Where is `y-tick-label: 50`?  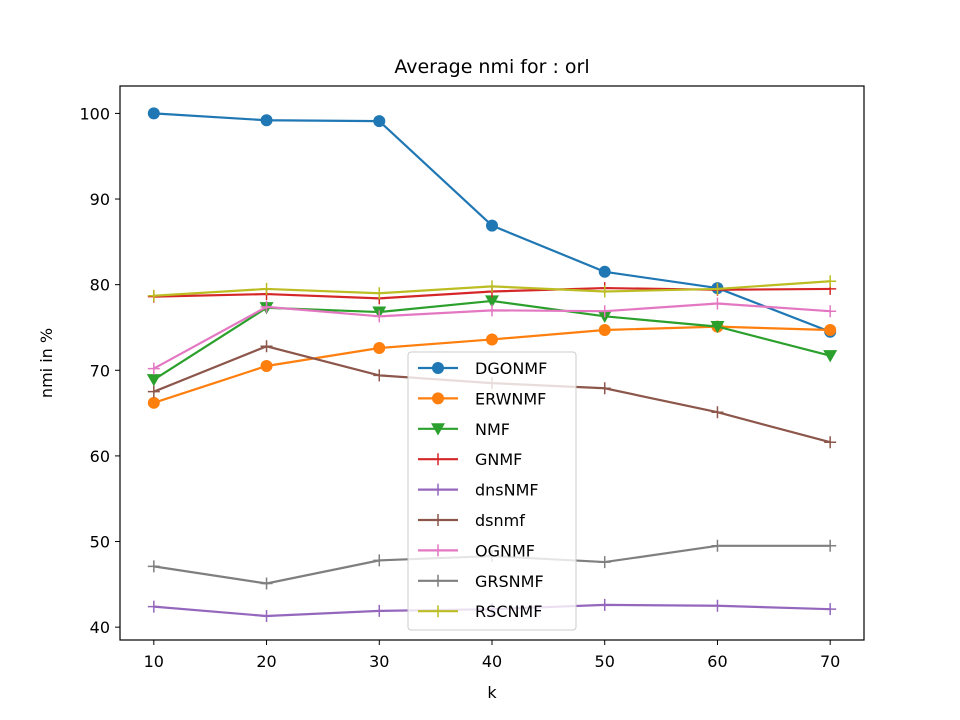
y-tick-label: 50 is located at coordinates (100, 542).